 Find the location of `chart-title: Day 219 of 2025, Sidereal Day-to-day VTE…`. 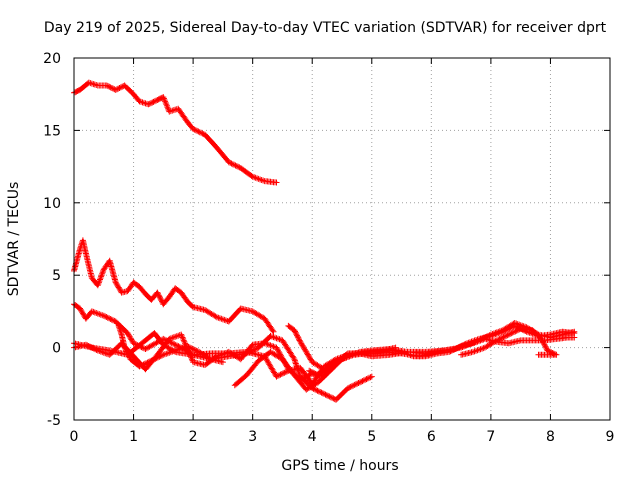

chart-title: Day 219 of 2025, Sidereal Day-to-day VTE… is located at coordinates (325, 28).